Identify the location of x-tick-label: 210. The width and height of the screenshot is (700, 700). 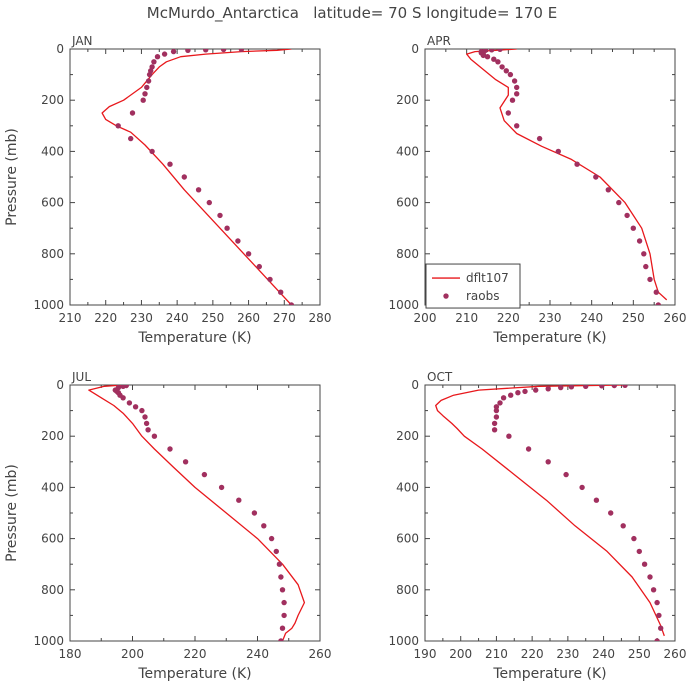
(496, 654).